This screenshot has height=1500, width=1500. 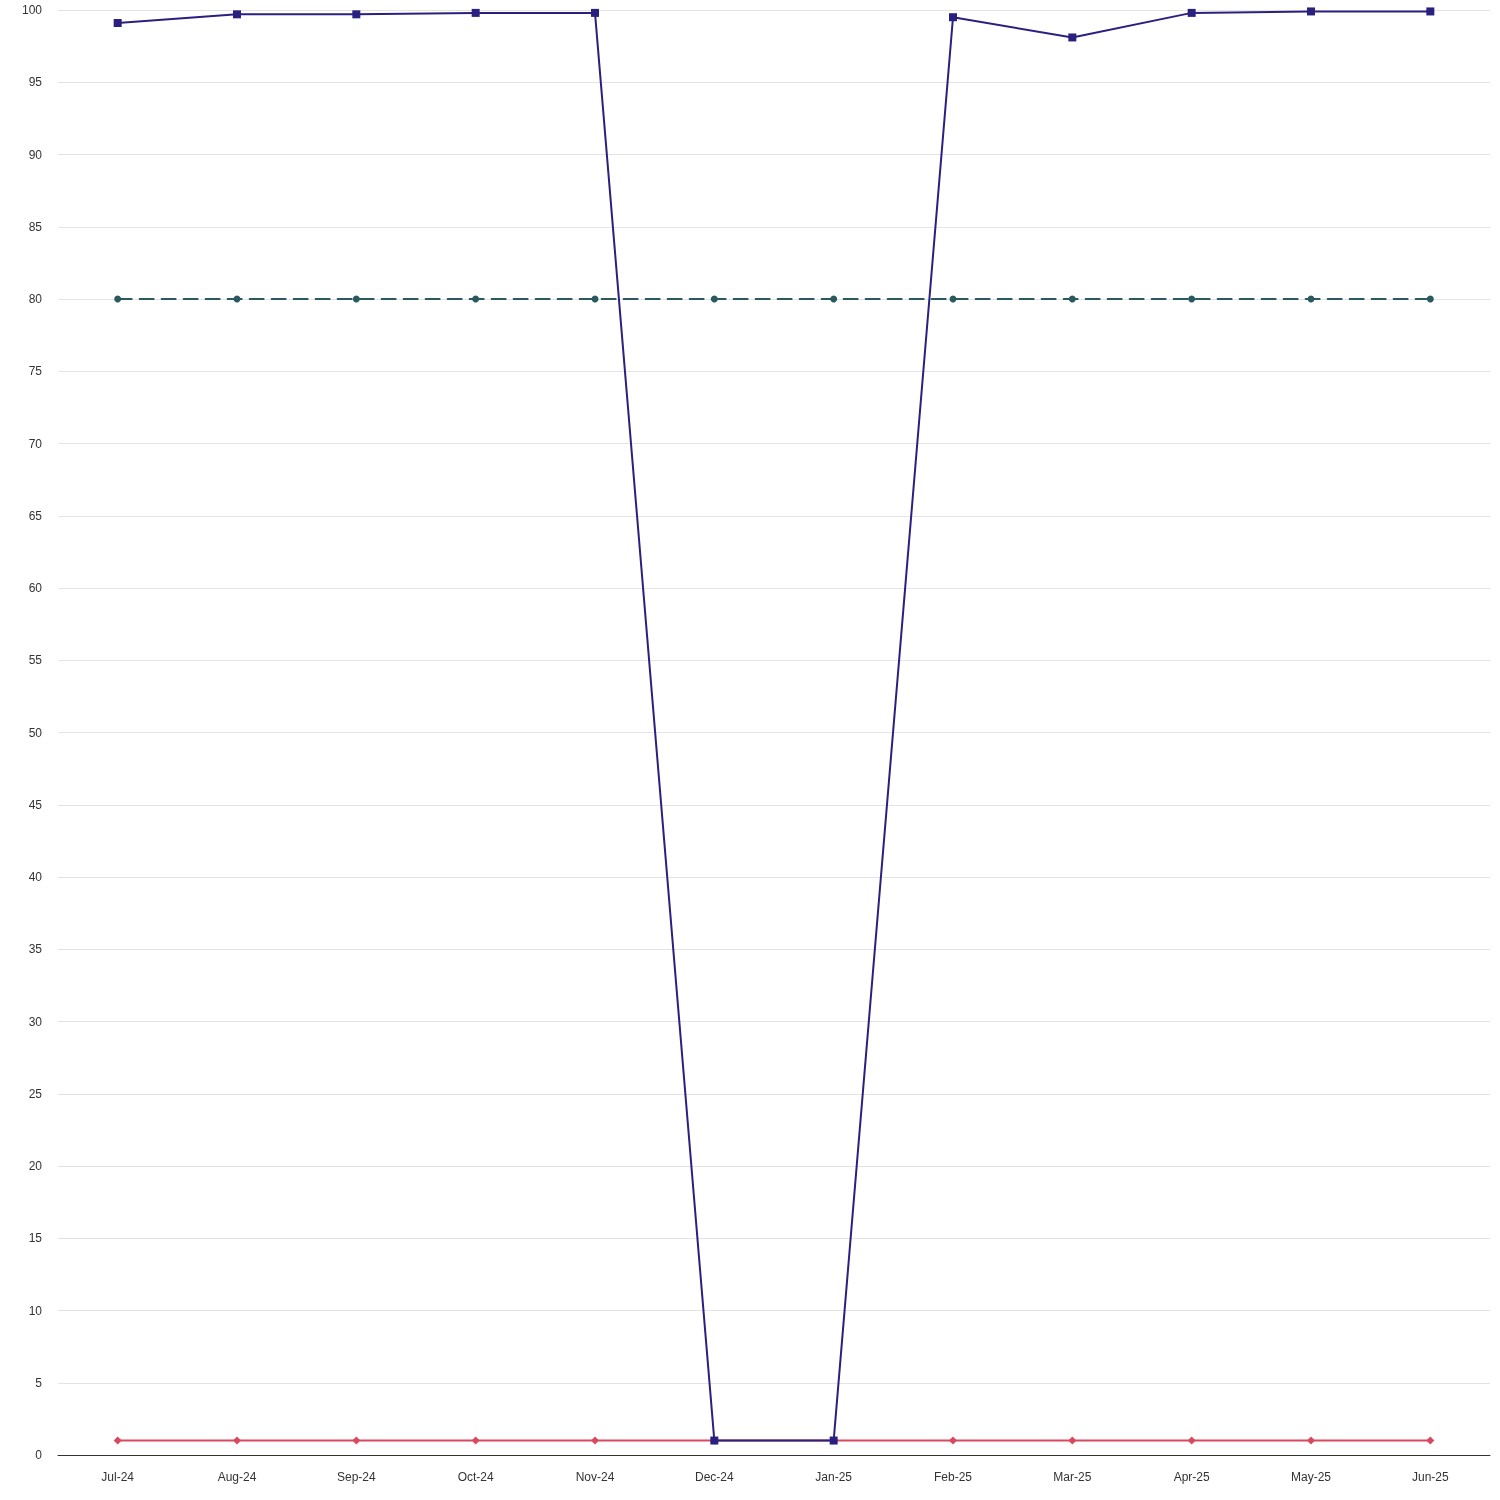 I want to click on x-tick-label: Mar-25, so click(x=1072, y=1477).